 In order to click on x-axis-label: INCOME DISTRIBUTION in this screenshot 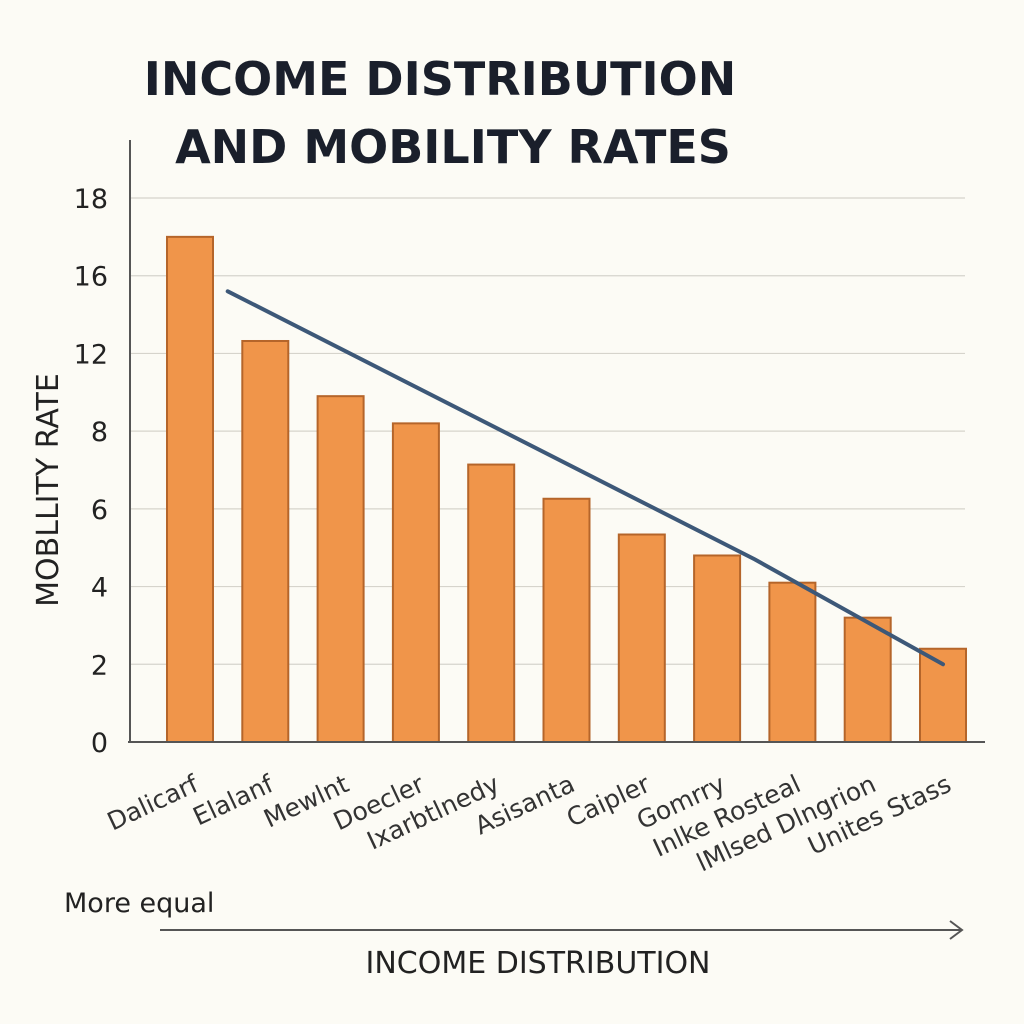, I will do `click(538, 963)`.